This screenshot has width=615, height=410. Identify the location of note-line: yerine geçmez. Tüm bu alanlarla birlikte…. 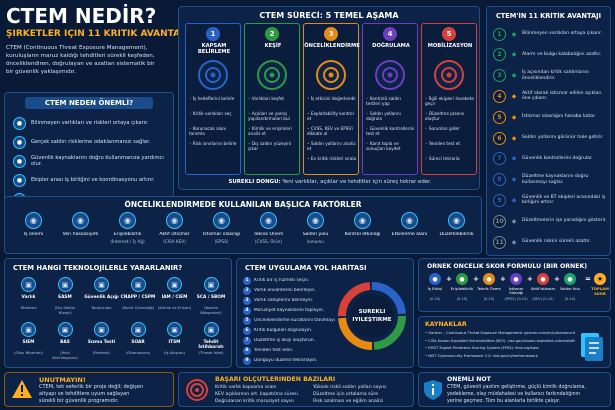
(504, 401).